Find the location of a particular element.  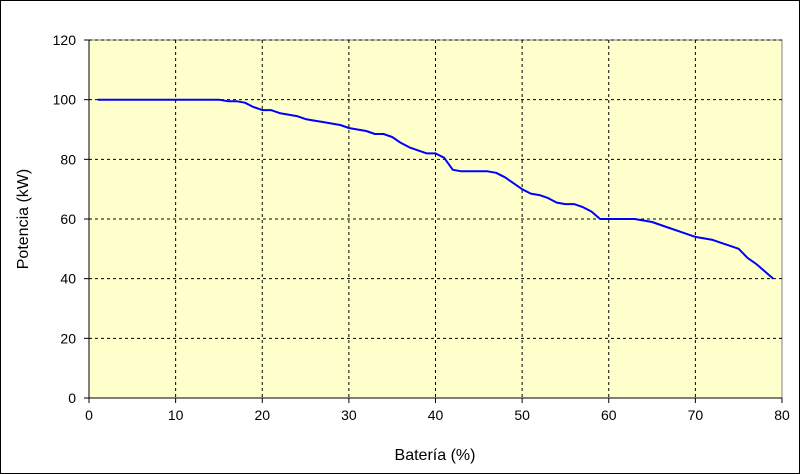

y-tick-label: 0 is located at coordinates (72, 398).